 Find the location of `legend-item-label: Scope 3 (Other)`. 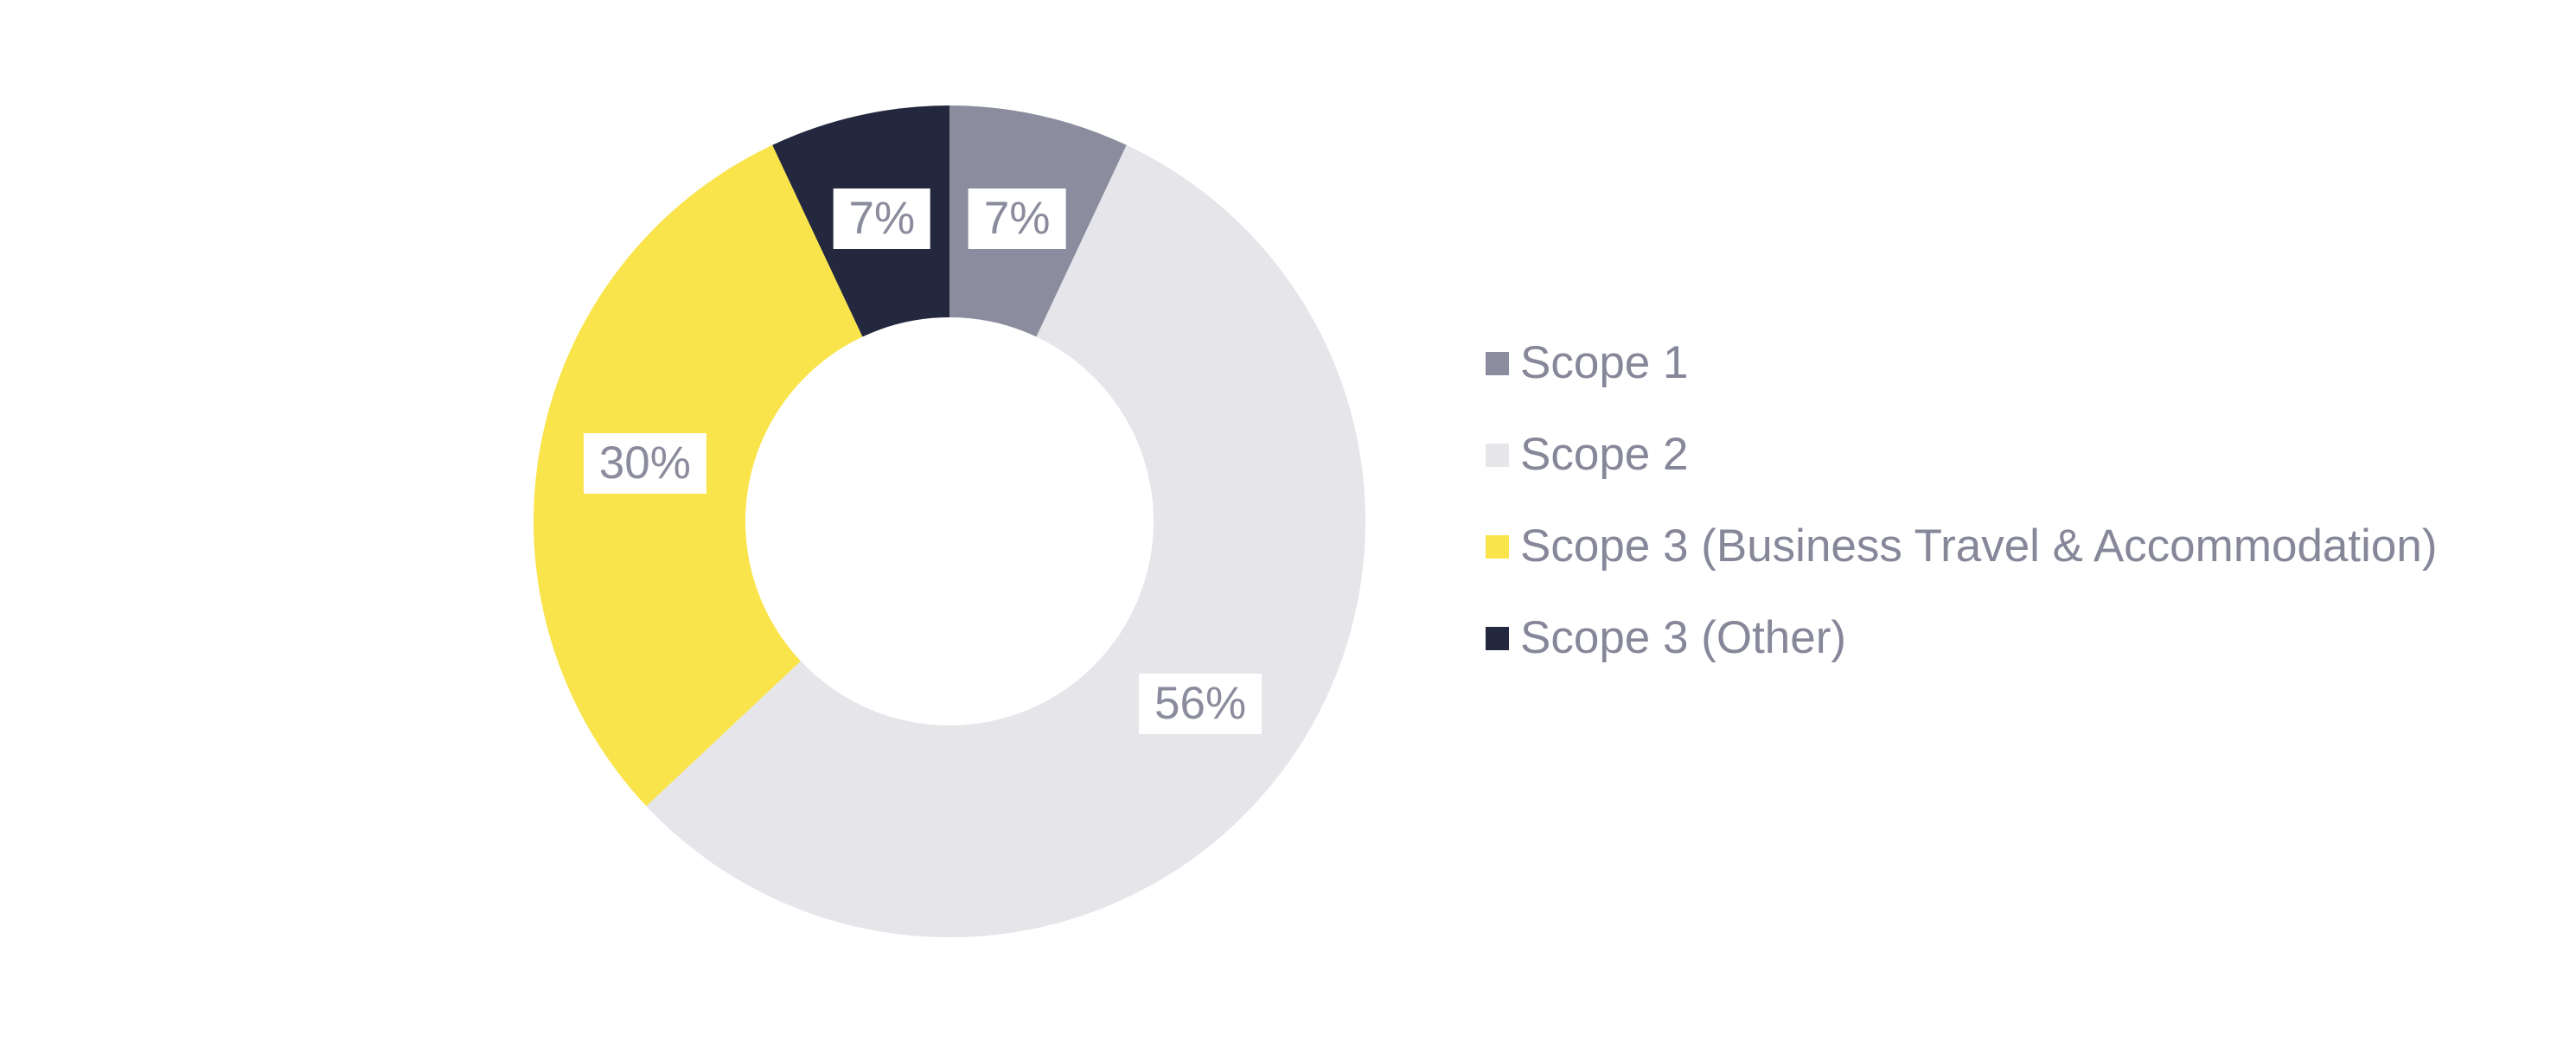

legend-item-label: Scope 3 (Other) is located at coordinates (1684, 637).